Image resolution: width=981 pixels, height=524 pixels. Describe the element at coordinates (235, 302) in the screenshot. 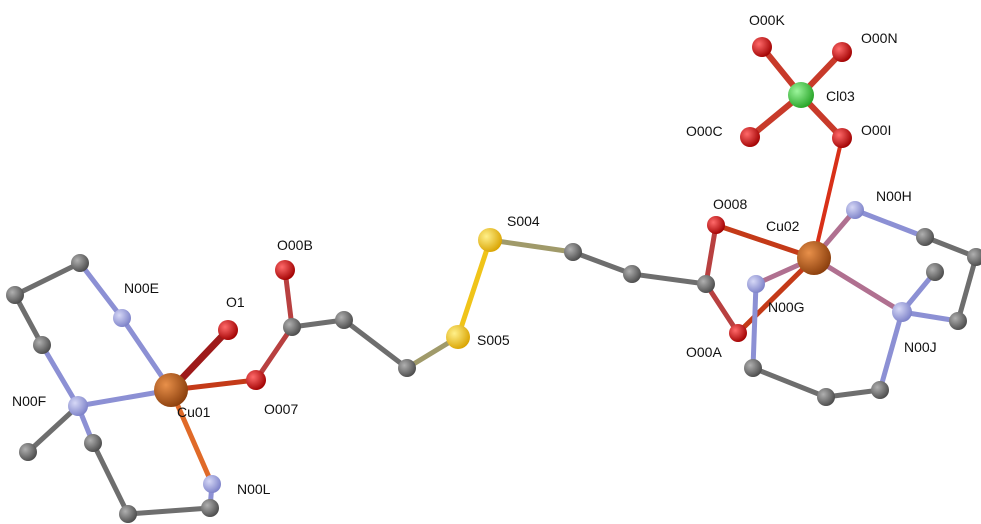

I see `label-o1: O1` at that location.